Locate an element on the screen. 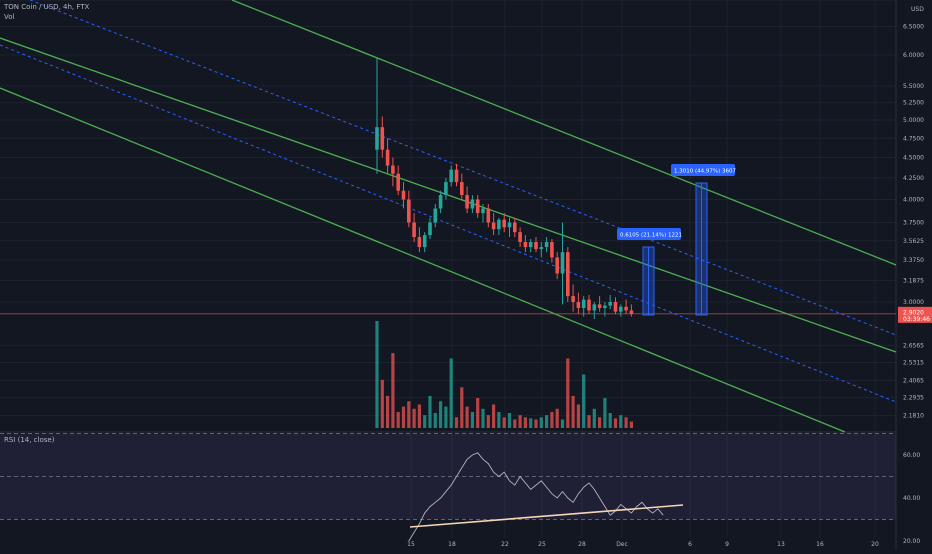 The width and height of the screenshot is (932, 554). price-tick-label: 2.6565 is located at coordinates (913, 345).